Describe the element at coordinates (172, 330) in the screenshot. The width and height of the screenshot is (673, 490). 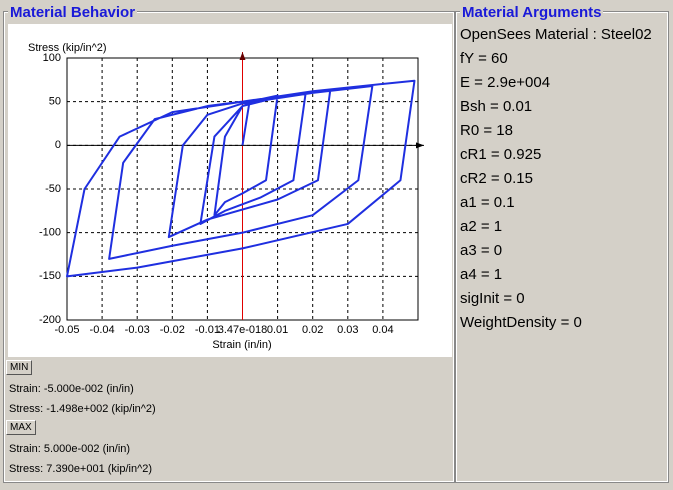
I see `x-tick-label: -0.02` at that location.